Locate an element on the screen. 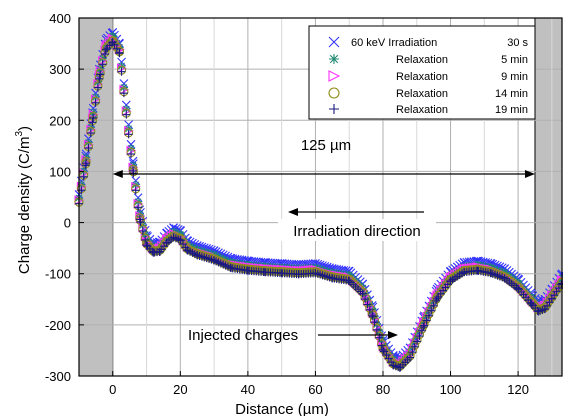 This screenshot has height=416, width=563. x-tick-label: 120 is located at coordinates (518, 389).